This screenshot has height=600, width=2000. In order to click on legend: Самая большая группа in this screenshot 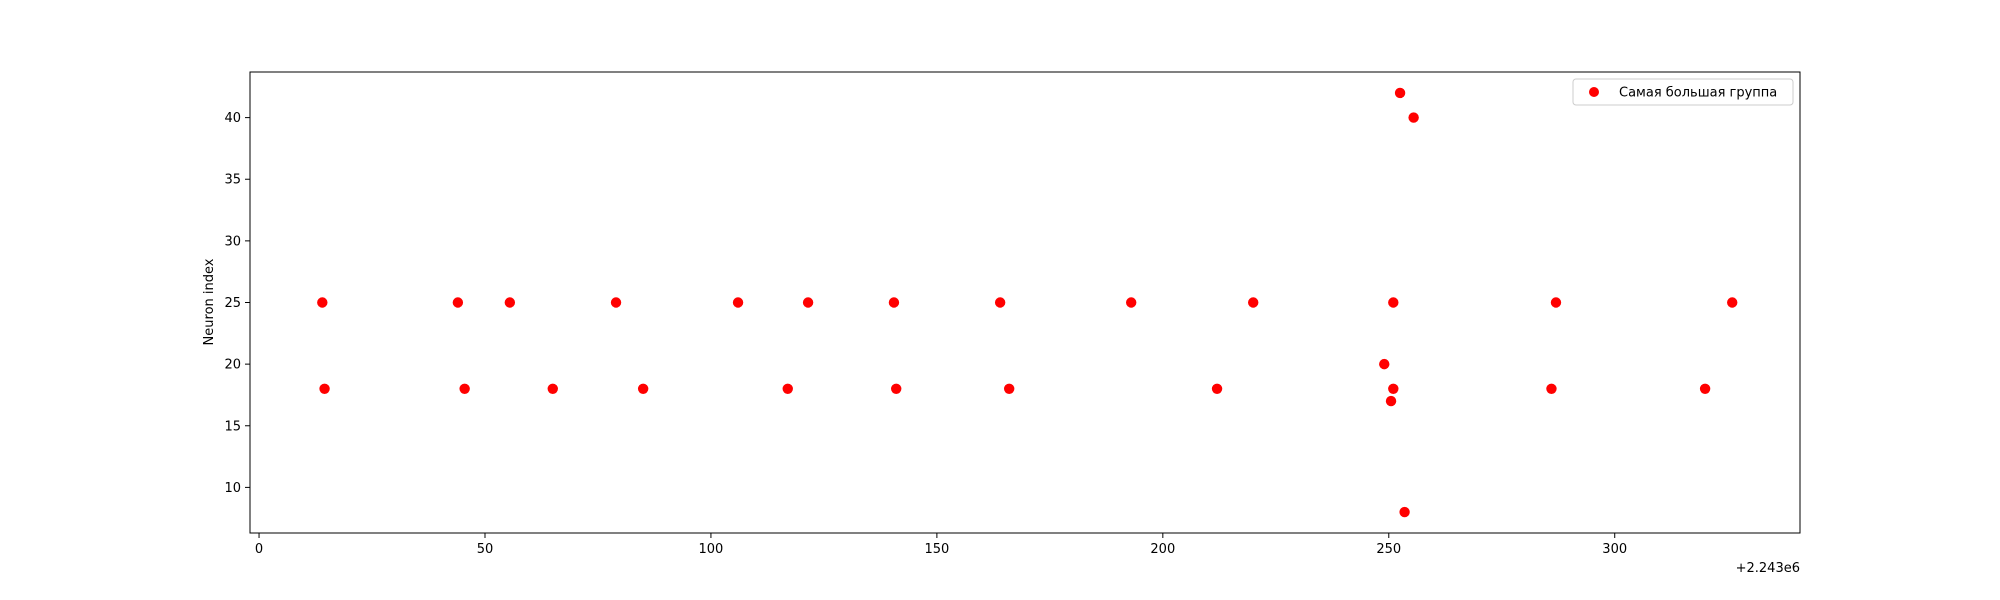, I will do `click(1683, 92)`.